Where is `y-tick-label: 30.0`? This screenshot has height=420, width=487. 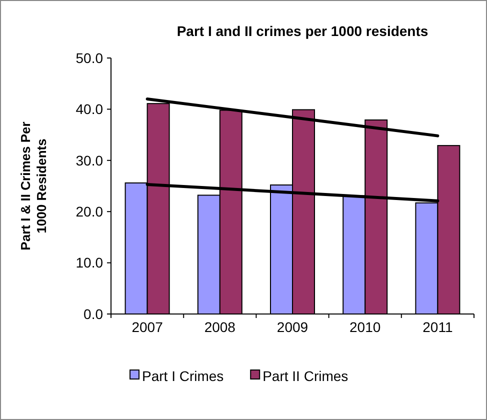
y-tick-label: 30.0 is located at coordinates (90, 160).